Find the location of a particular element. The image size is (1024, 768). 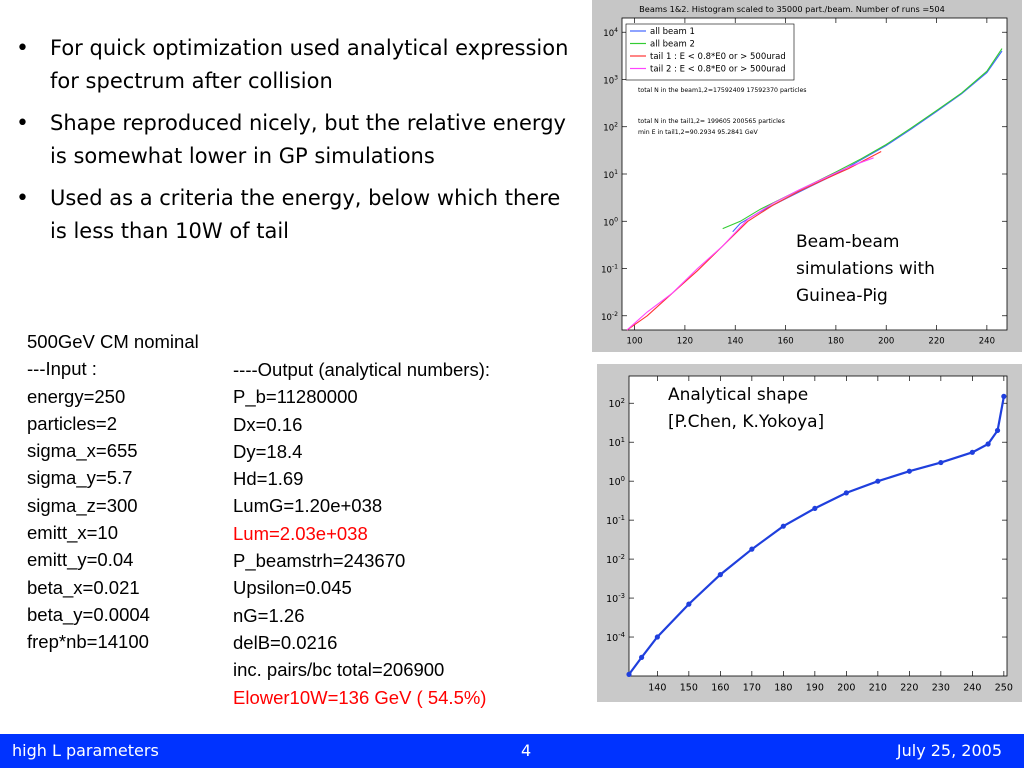

result-line: P_b=11280000 is located at coordinates (295, 397).